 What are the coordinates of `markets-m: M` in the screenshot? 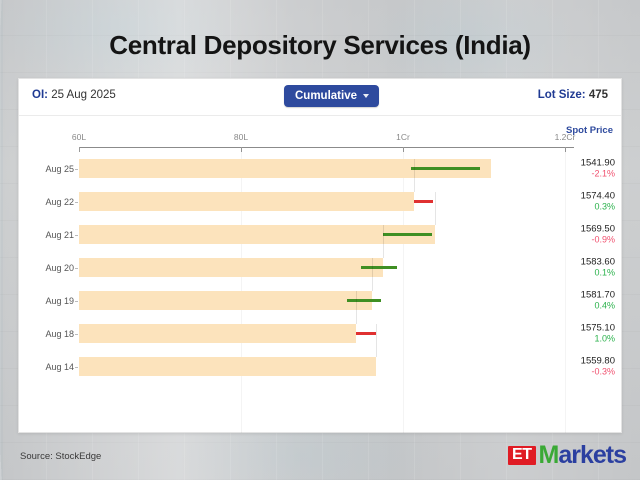 It's located at (549, 455).